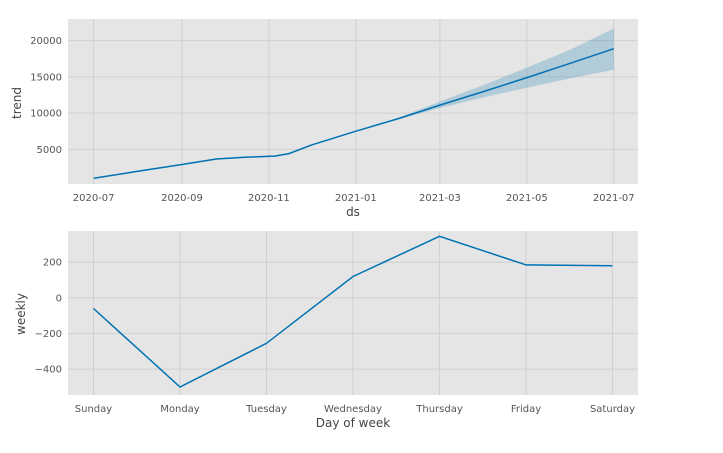 The width and height of the screenshot is (723, 453). What do you see at coordinates (269, 198) in the screenshot?
I see `trend-x-tick-label: 2020-11` at bounding box center [269, 198].